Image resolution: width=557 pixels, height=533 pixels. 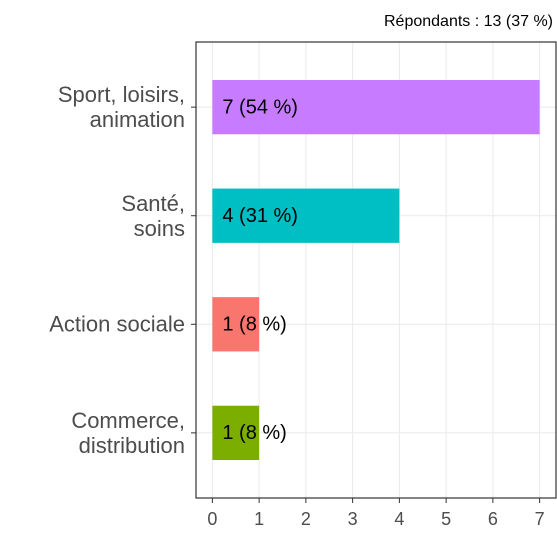 I want to click on value-label: 7 (54 %), so click(x=260, y=107).